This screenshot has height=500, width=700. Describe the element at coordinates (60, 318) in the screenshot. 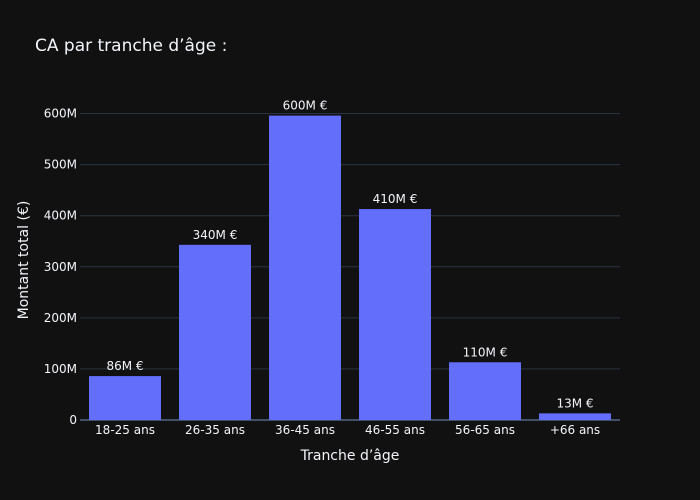

I see `y-tick-label: 200M` at that location.